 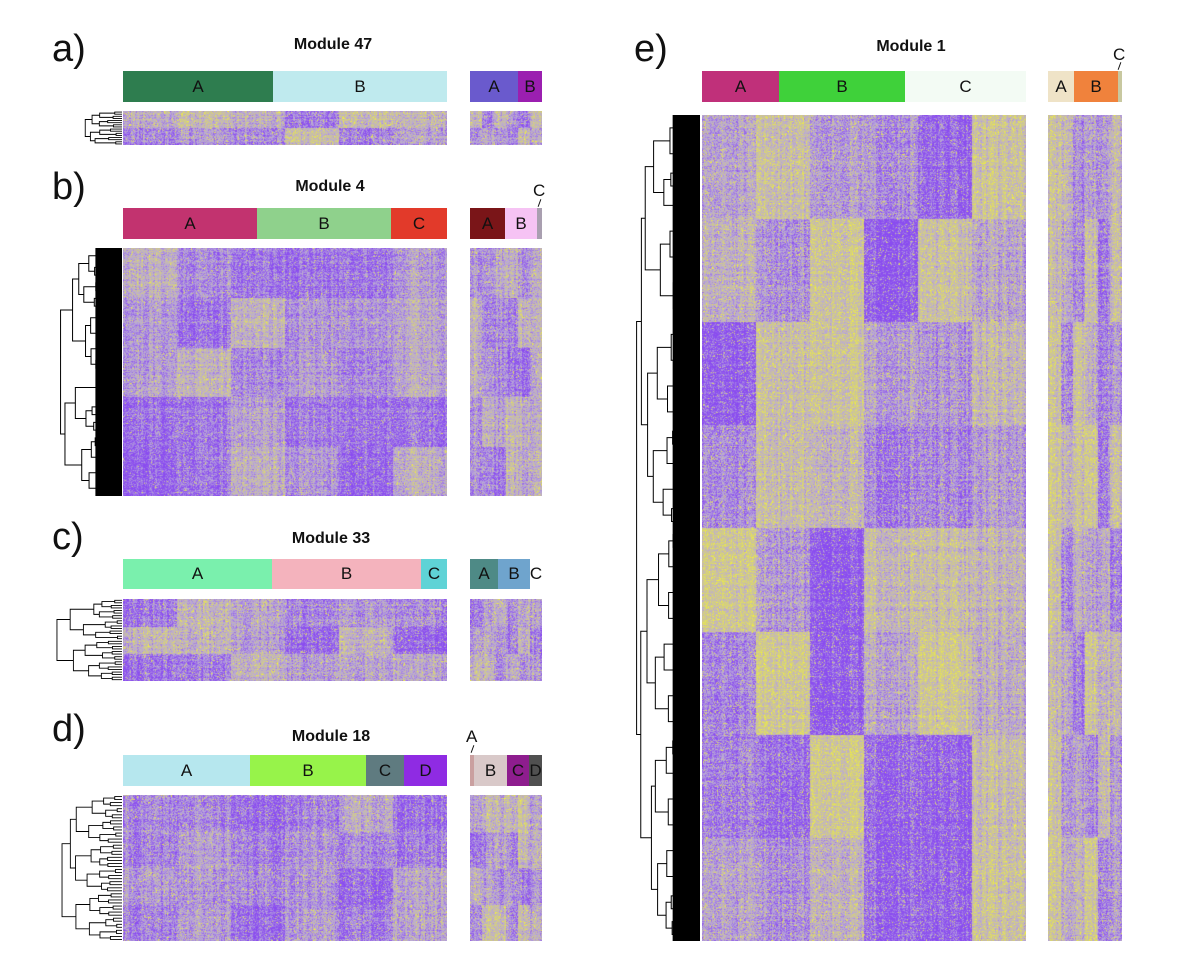 I want to click on group-b-right-C-tick, so click(x=539, y=203).